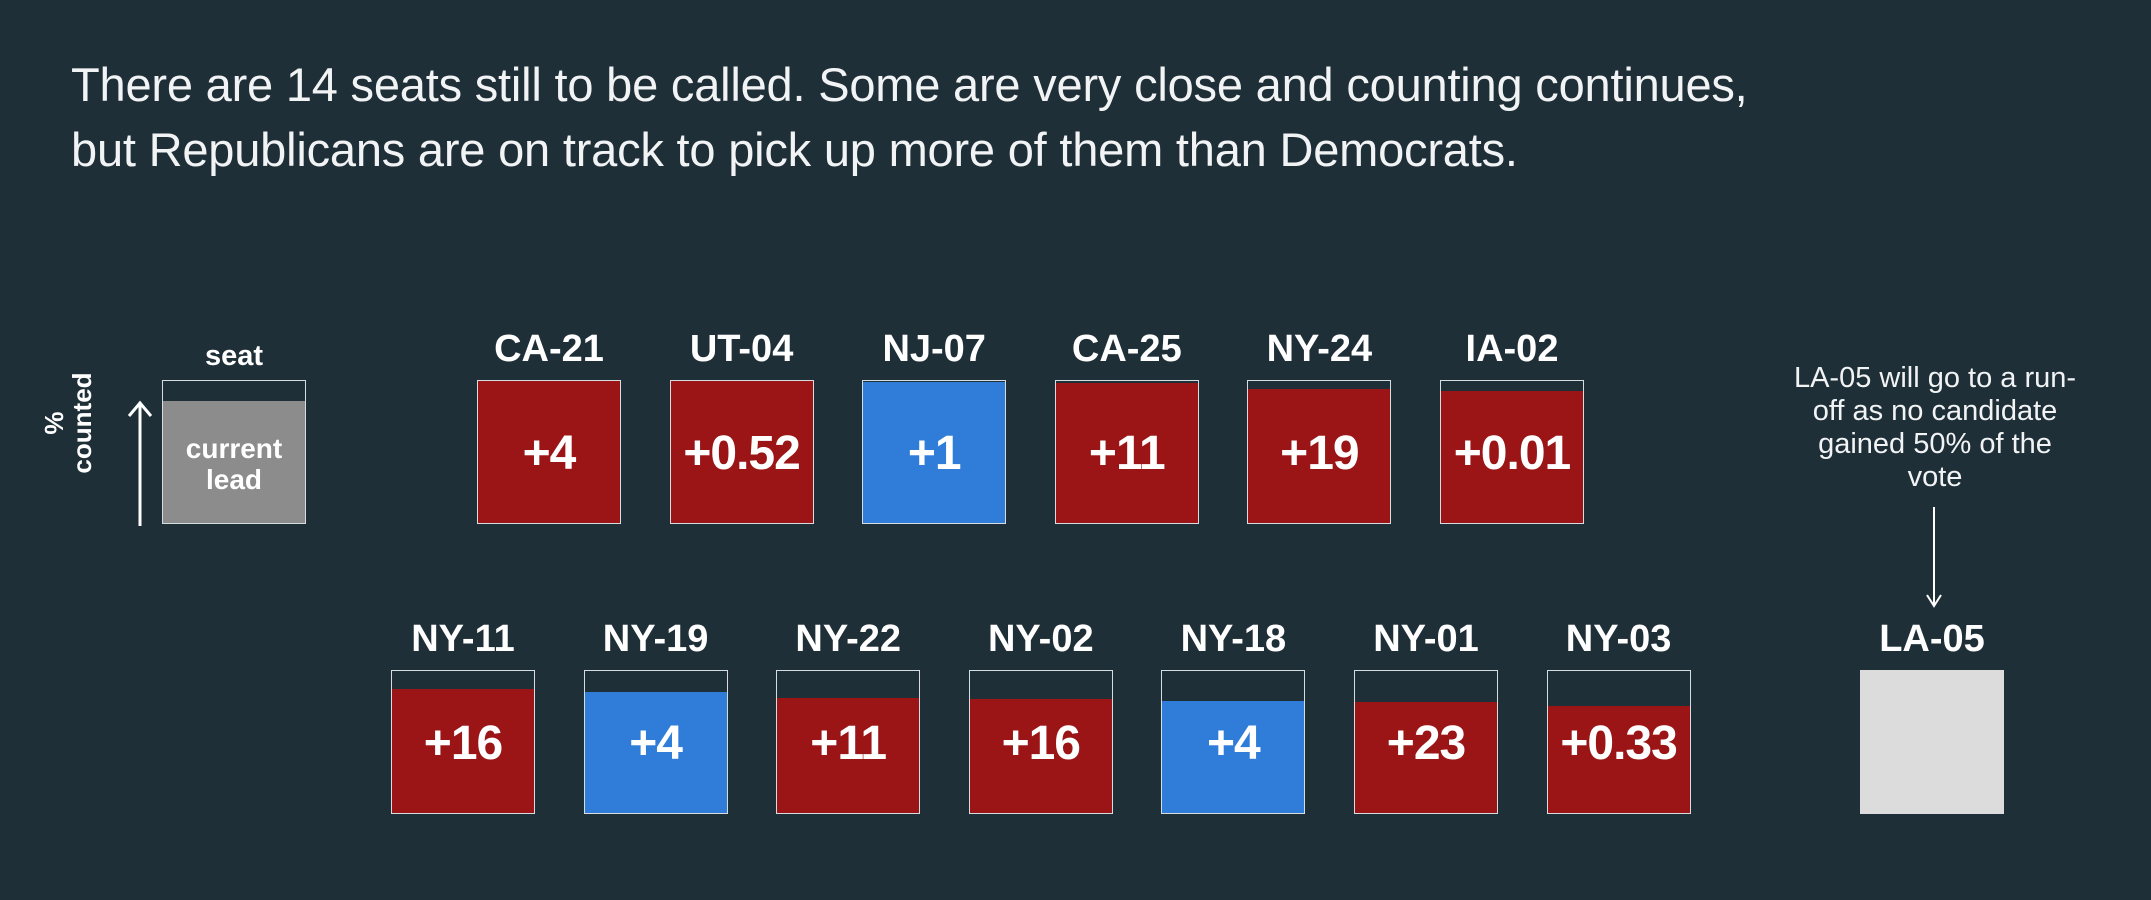  I want to click on seat-lead-value: +0.33, so click(1618, 743).